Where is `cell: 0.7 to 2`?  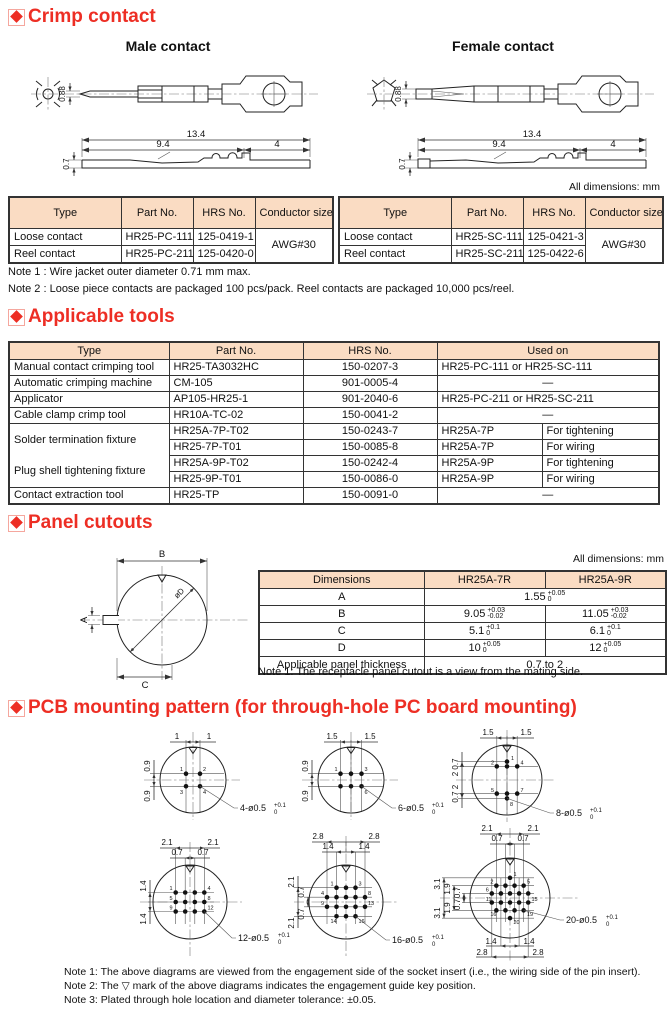 cell: 0.7 to 2 is located at coordinates (545, 665).